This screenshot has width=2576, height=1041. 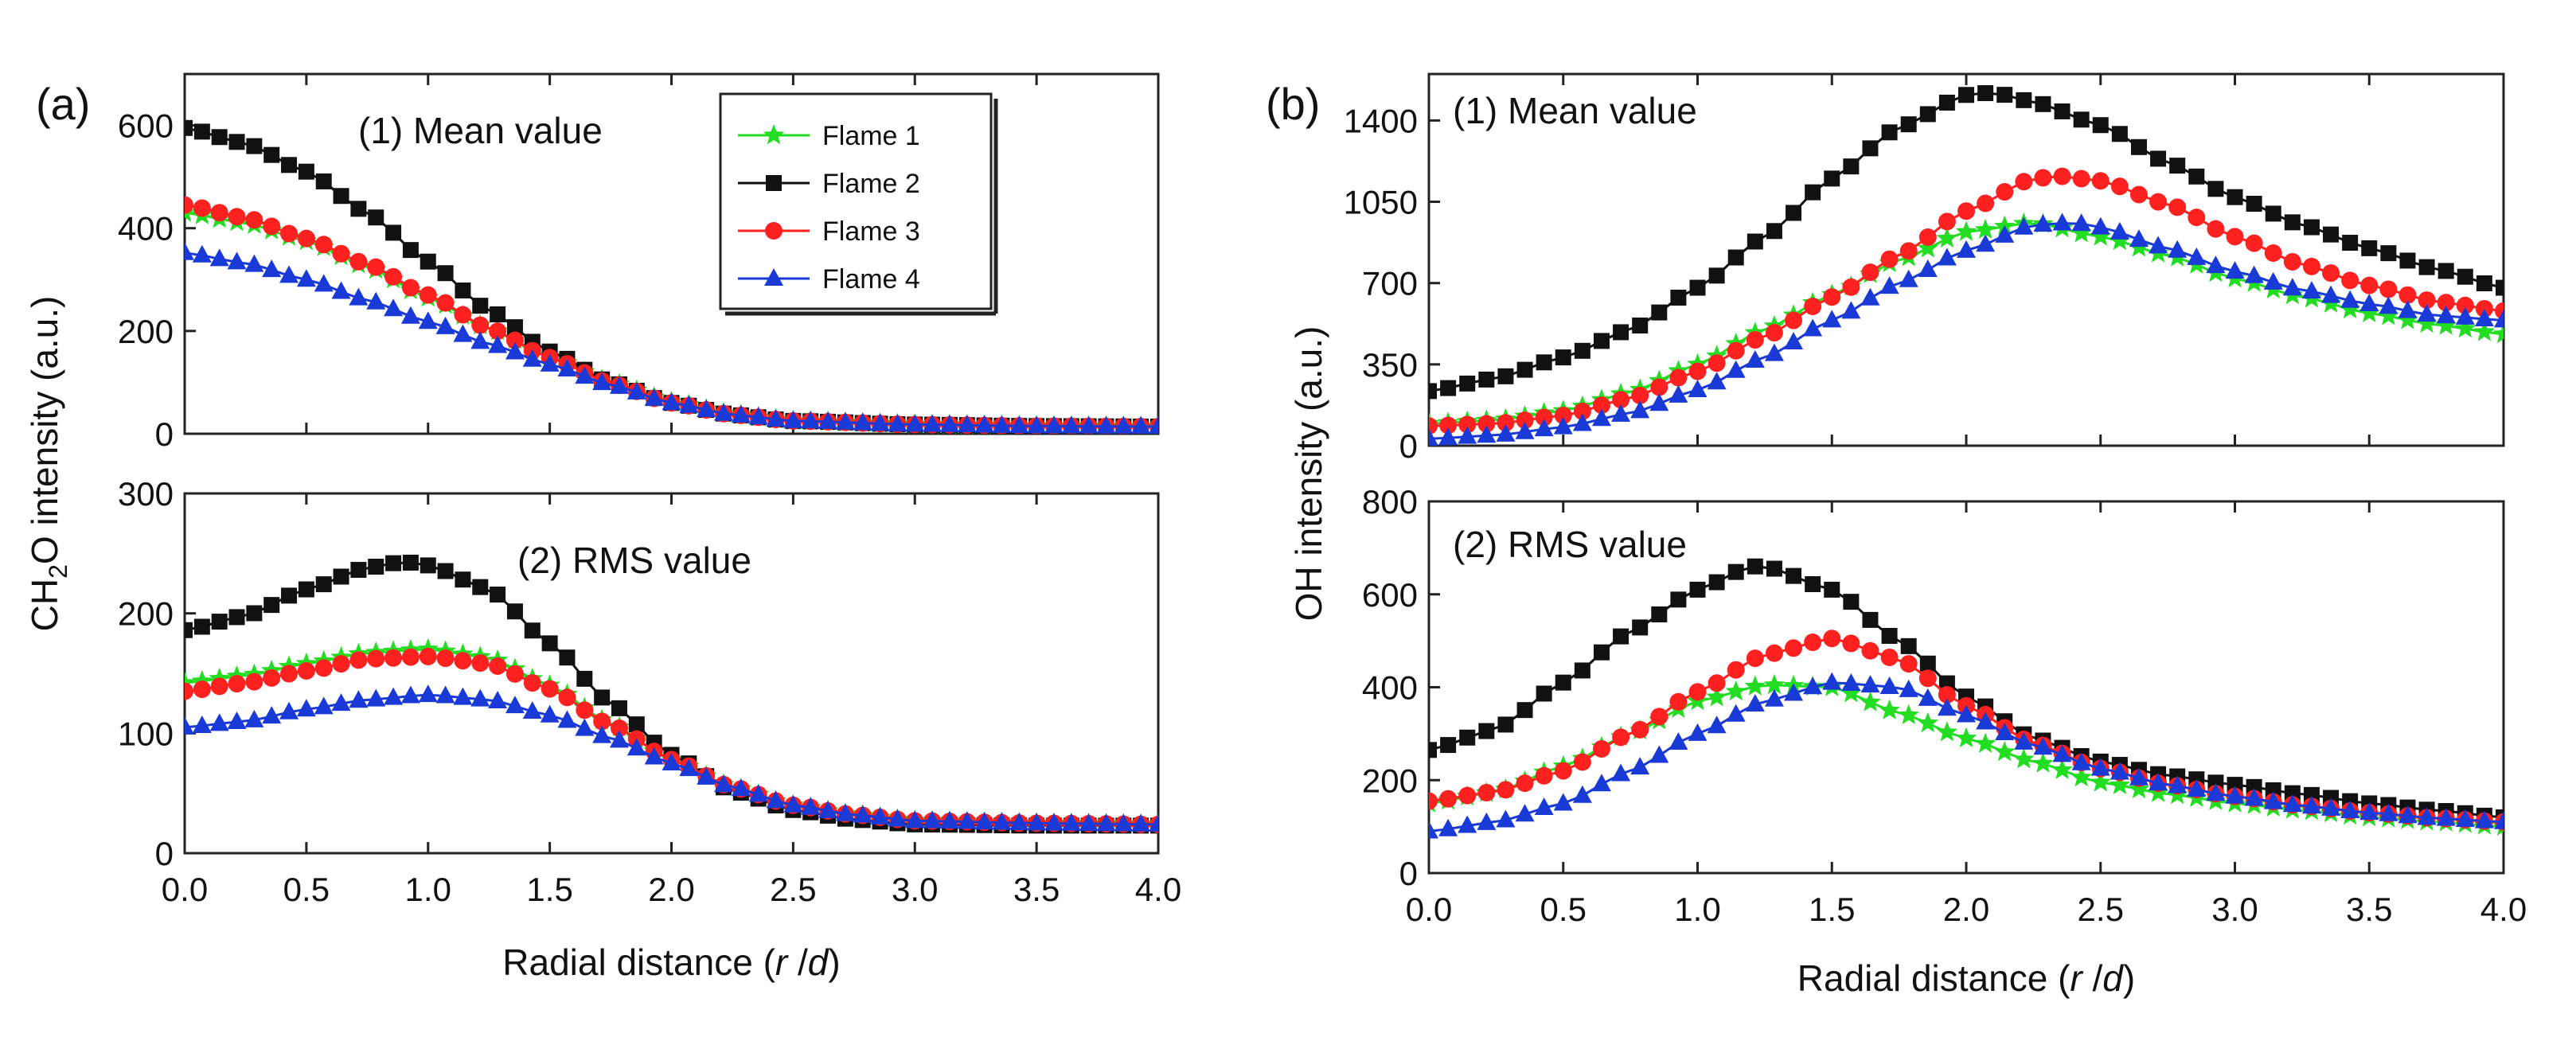 What do you see at coordinates (549, 889) in the screenshot?
I see `x-tick-label: 1.5` at bounding box center [549, 889].